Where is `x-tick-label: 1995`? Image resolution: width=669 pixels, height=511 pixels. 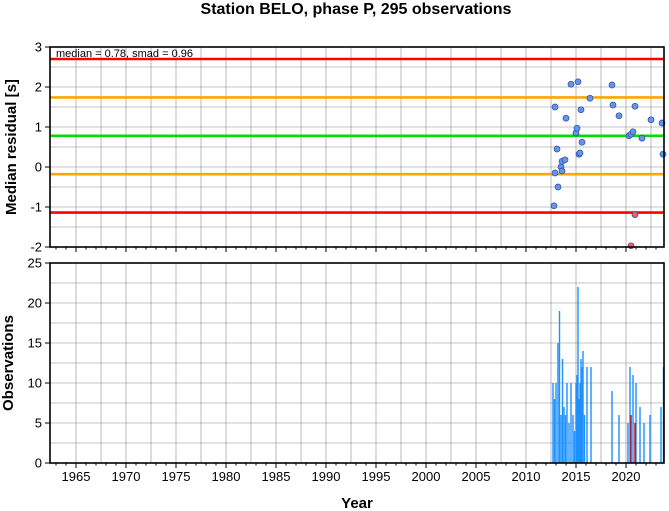
x-tick-label: 1995 is located at coordinates (376, 476).